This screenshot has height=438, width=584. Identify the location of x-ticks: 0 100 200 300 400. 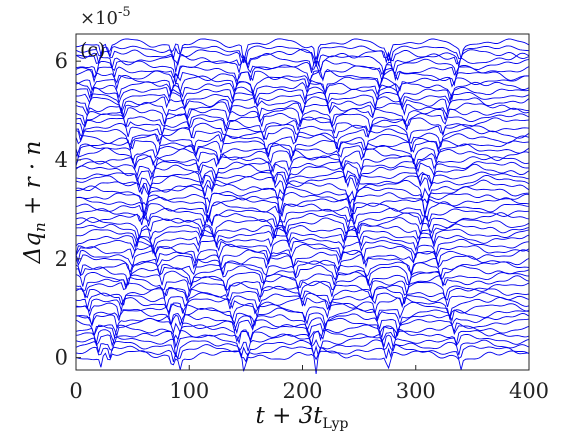
(309, 384).